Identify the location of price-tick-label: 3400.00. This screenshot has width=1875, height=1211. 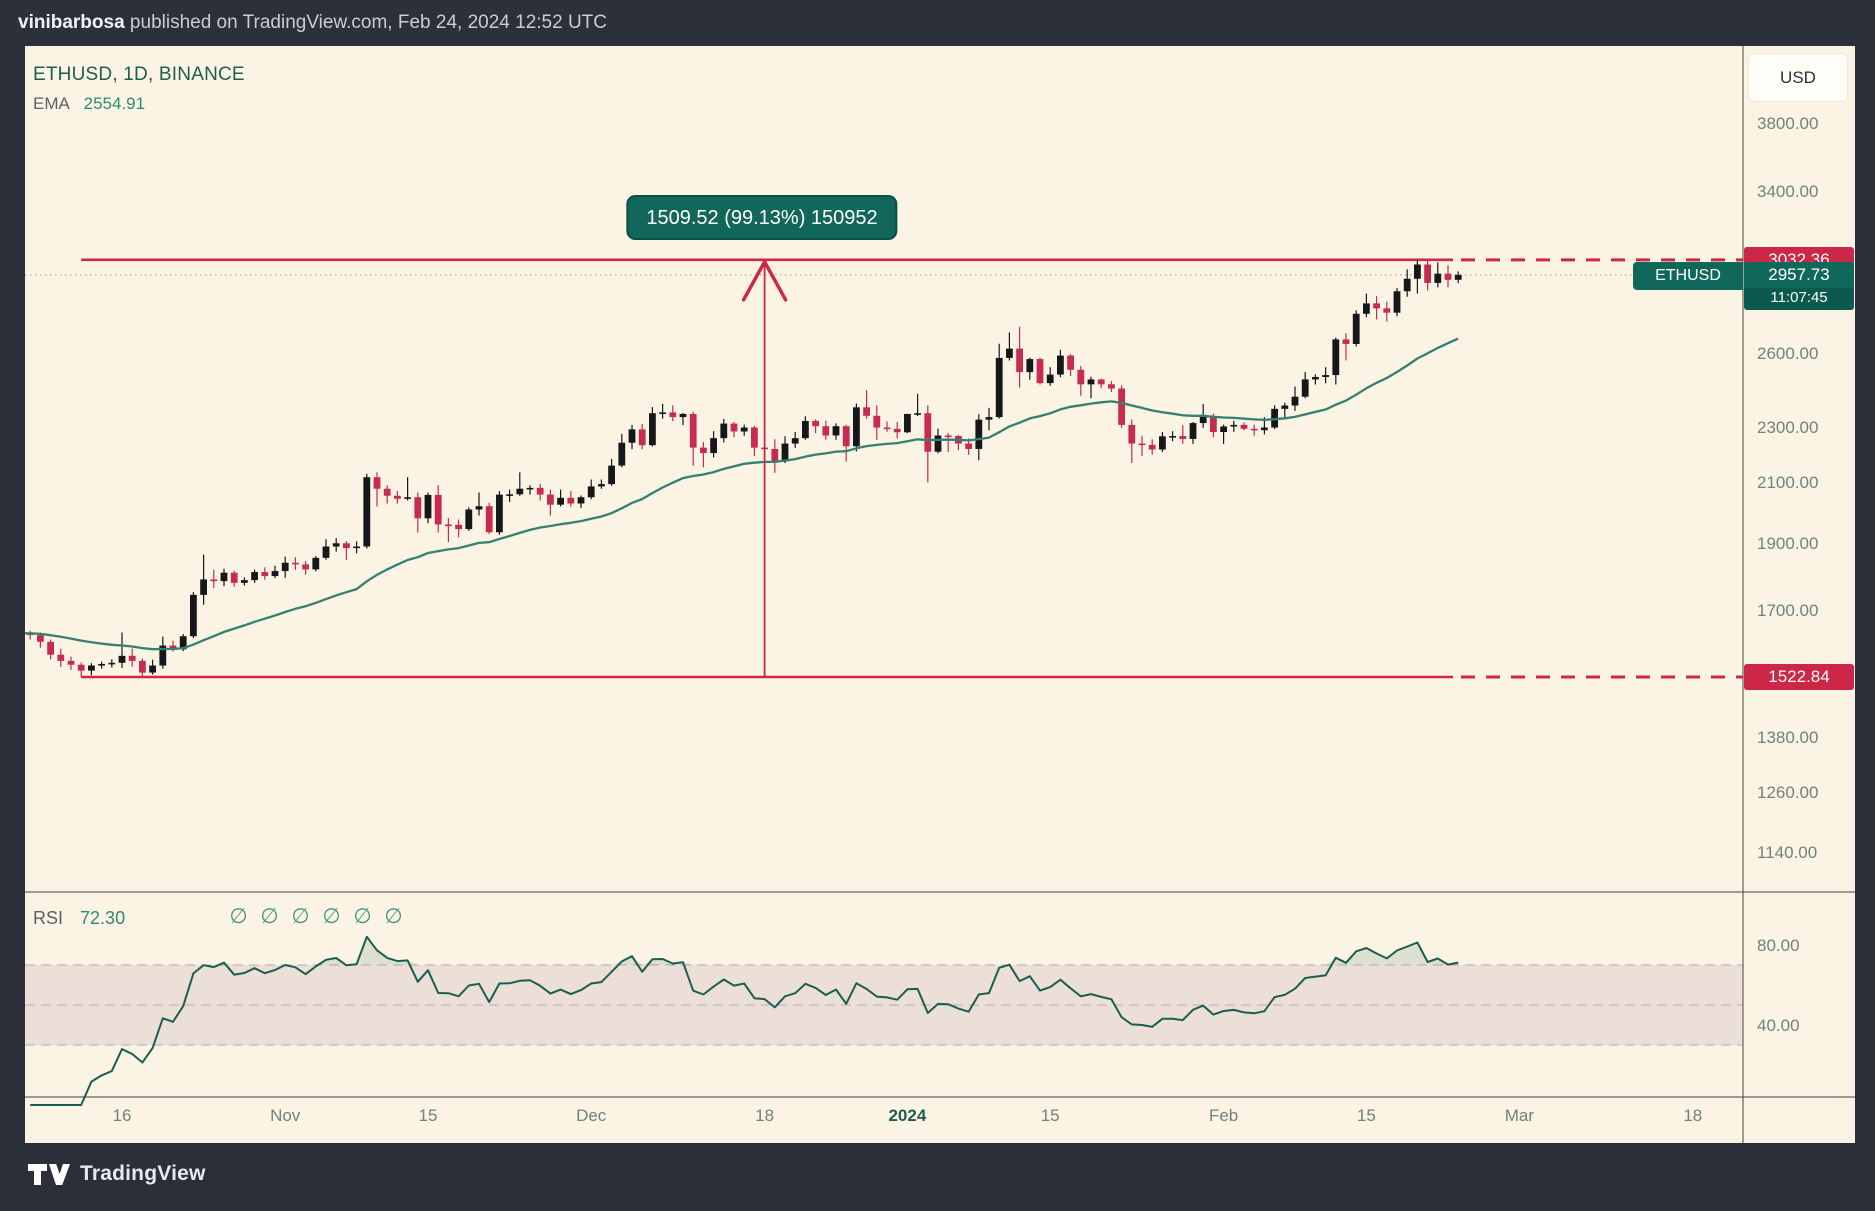
(1788, 191).